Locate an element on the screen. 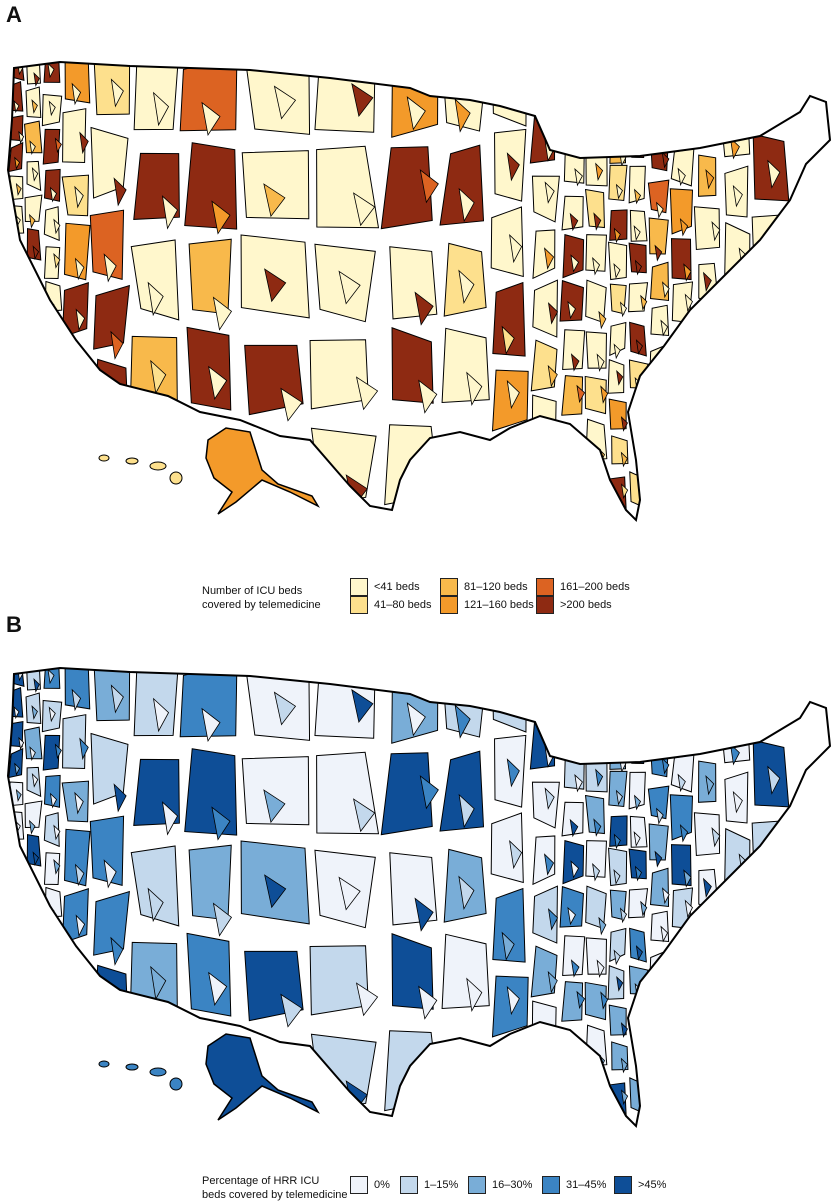 The height and width of the screenshot is (1202, 836). legend-title-line1: Number of ICU beds is located at coordinates (252, 591).